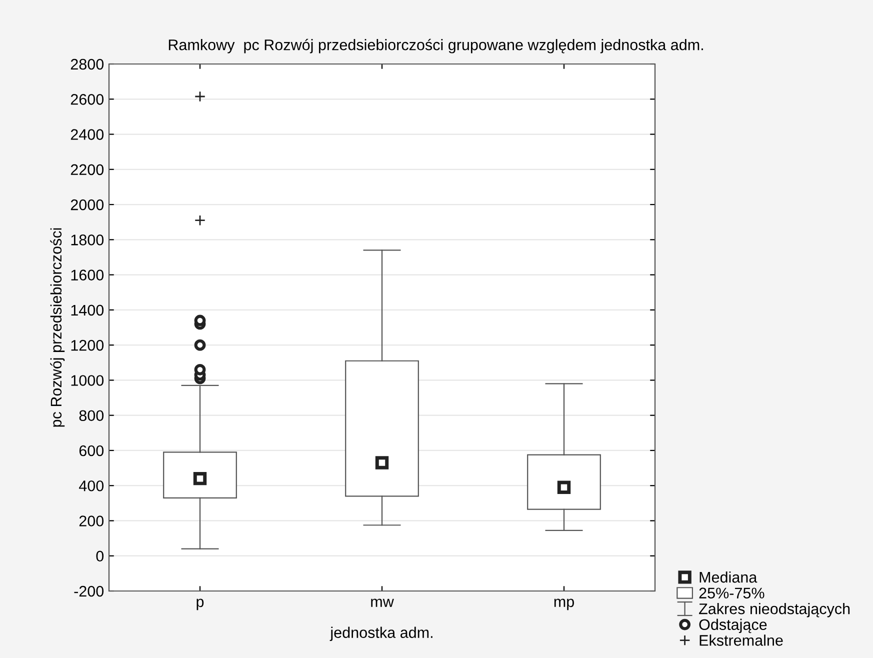 This screenshot has width=873, height=658. I want to click on y-tick-label: 2000, so click(87, 204).